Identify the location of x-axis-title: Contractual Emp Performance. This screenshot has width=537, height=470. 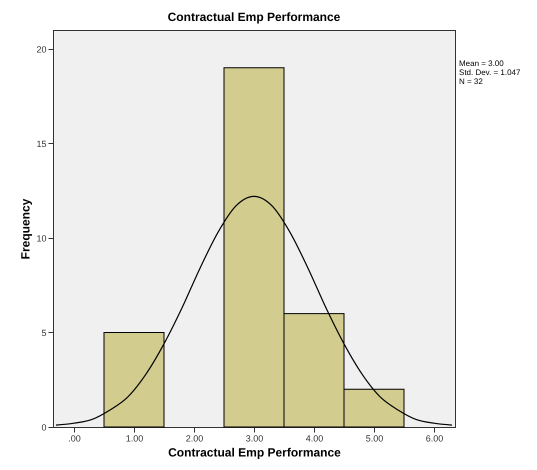
(255, 453).